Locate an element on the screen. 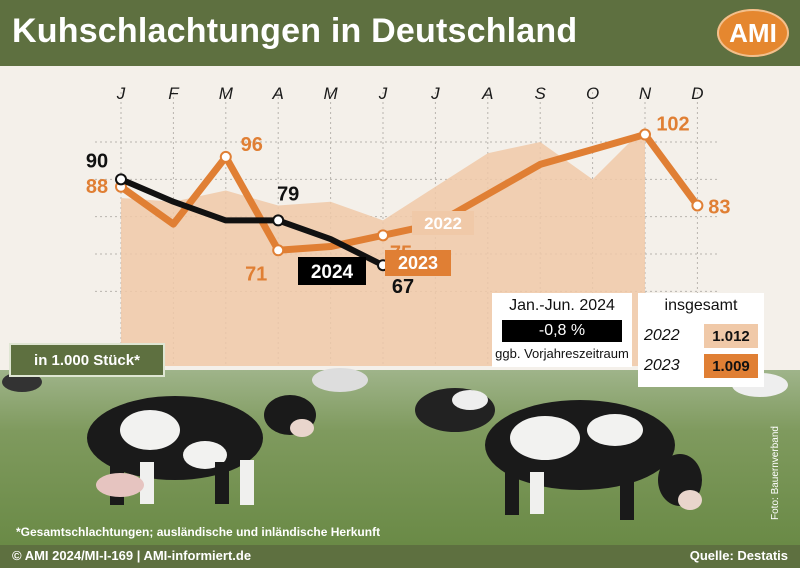 Image resolution: width=800 pixels, height=568 pixels. data-label-2023-3: 71 is located at coordinates (256, 274).